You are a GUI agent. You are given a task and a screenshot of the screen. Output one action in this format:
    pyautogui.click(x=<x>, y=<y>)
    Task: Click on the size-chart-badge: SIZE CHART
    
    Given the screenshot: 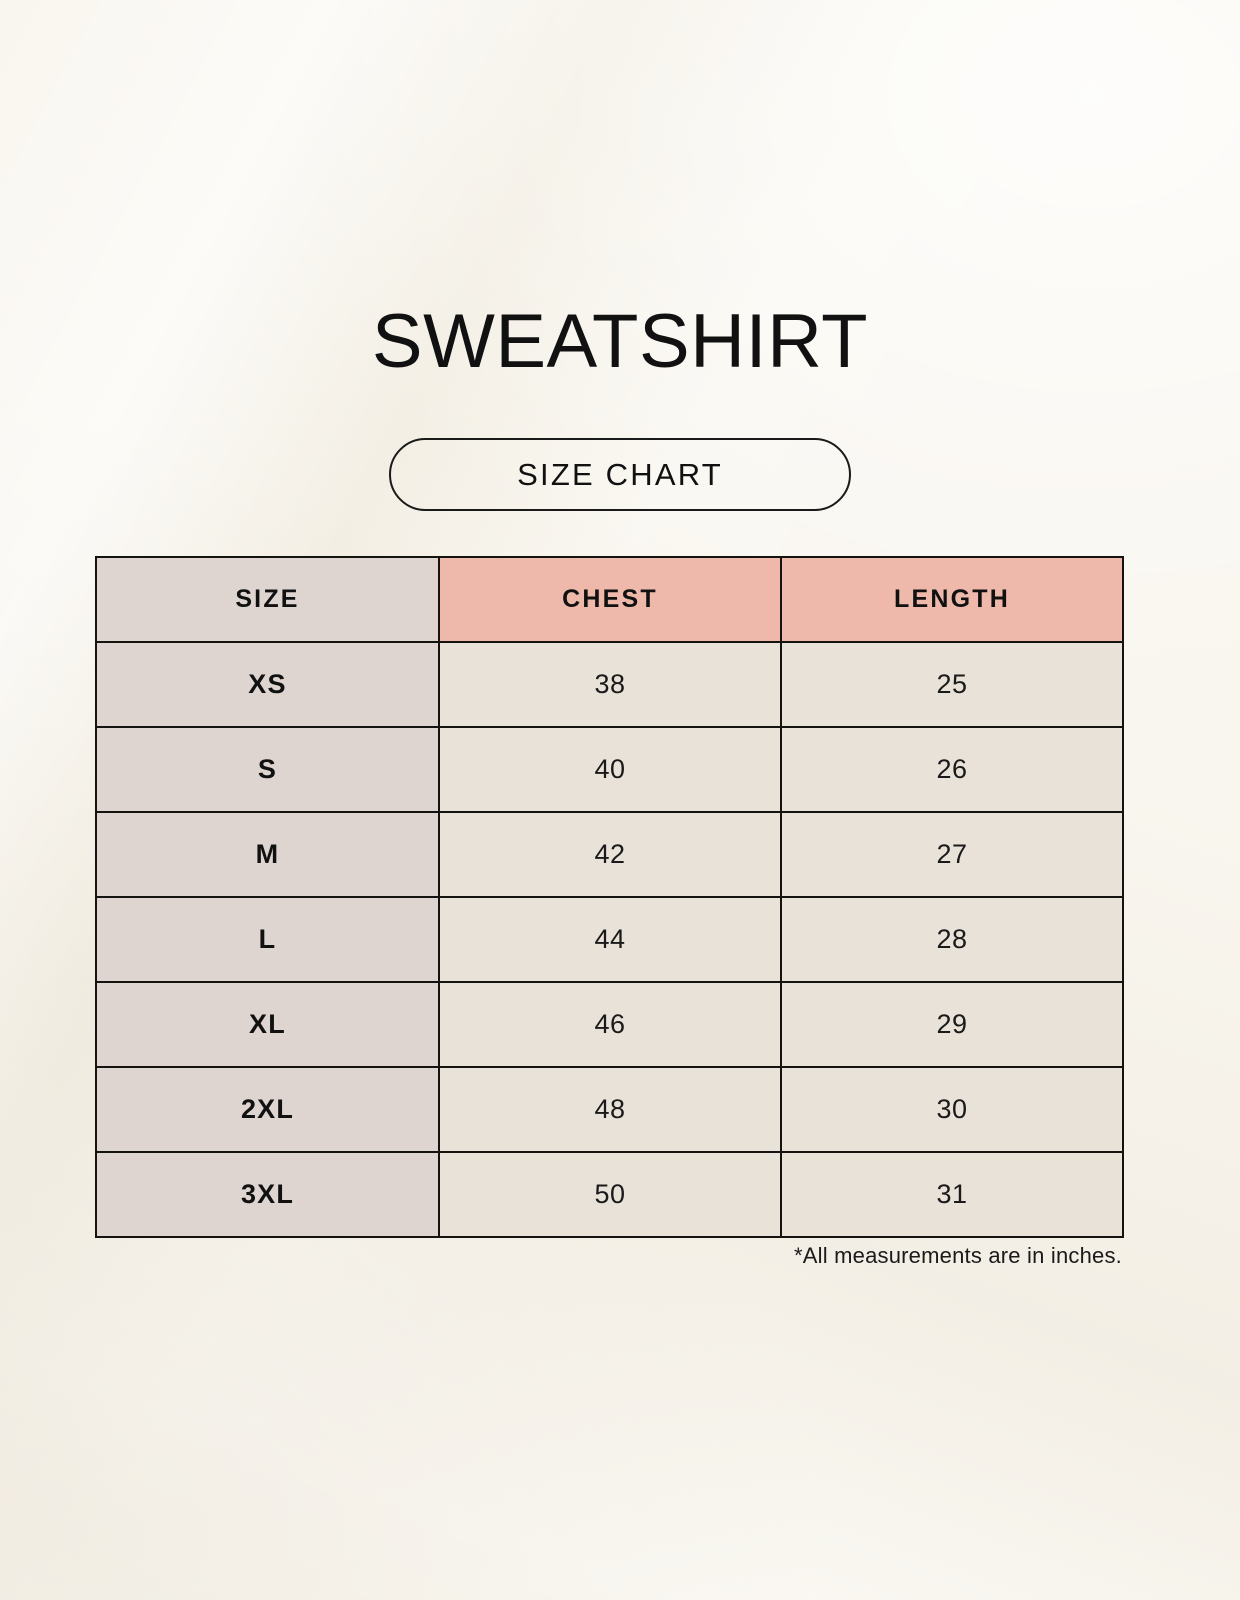 What is the action you would take?
    pyautogui.click(x=620, y=474)
    